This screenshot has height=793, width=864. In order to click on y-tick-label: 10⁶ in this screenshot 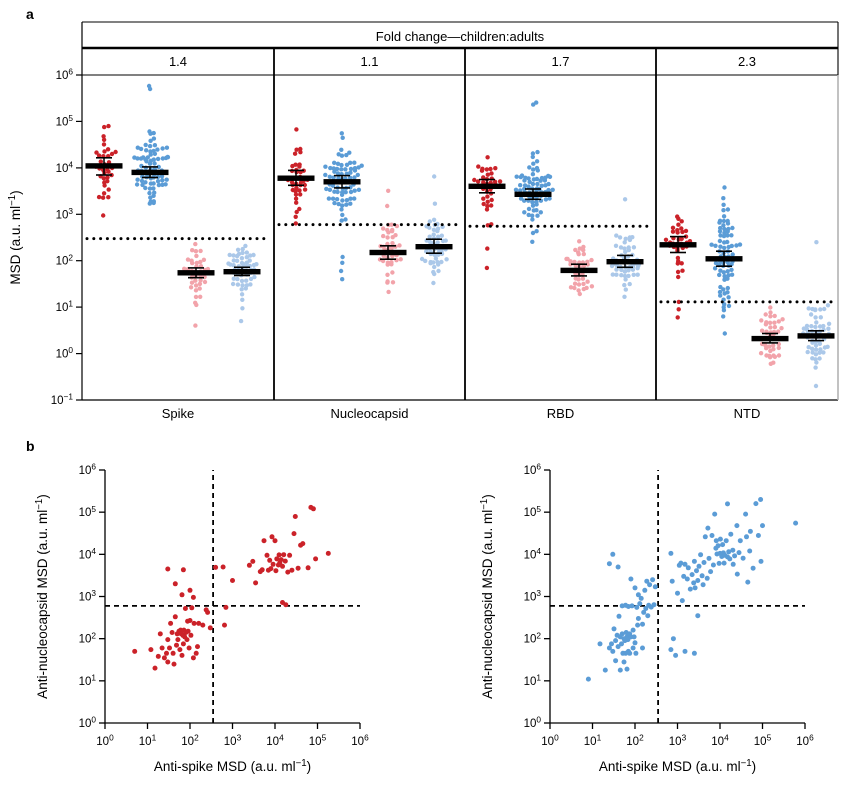, I will do `click(65, 74)`.